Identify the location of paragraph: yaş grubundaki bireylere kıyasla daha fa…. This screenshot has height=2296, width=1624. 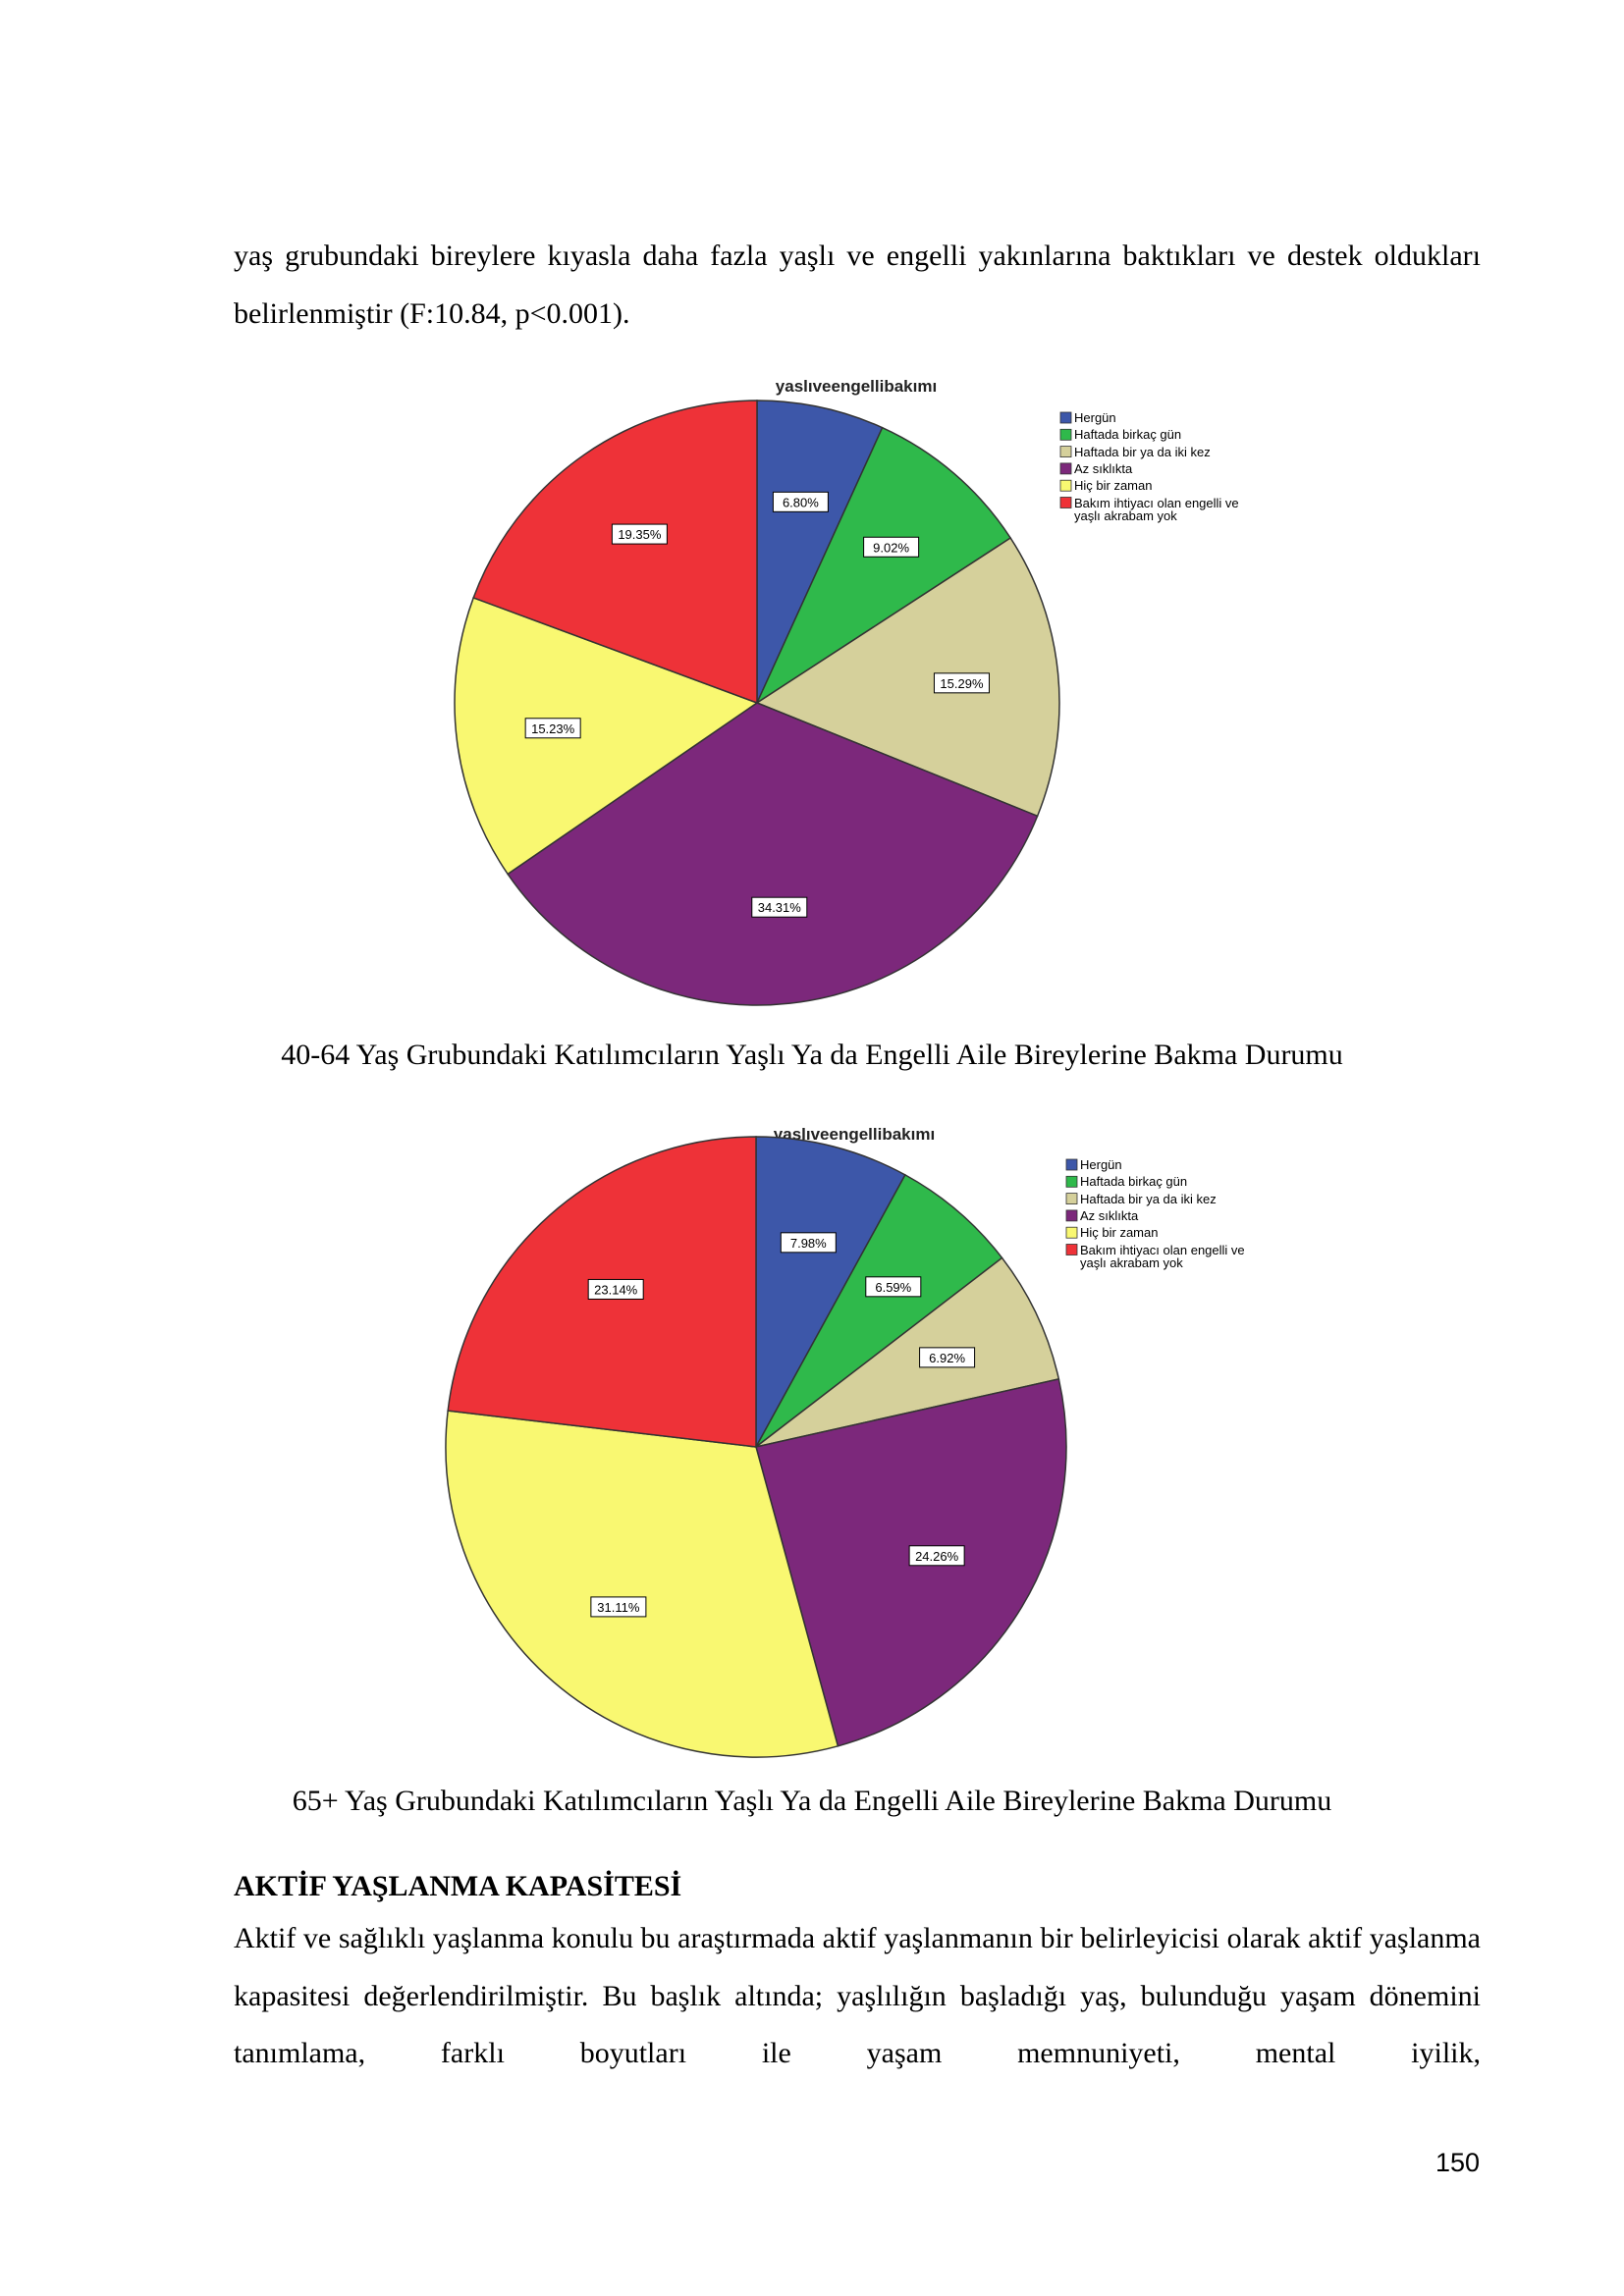
(857, 285).